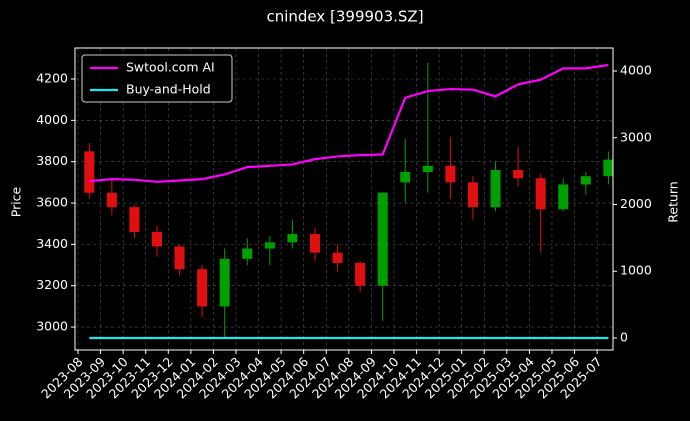 This screenshot has height=421, width=690. What do you see at coordinates (636, 270) in the screenshot?
I see `y2-tick-label: 1000` at bounding box center [636, 270].